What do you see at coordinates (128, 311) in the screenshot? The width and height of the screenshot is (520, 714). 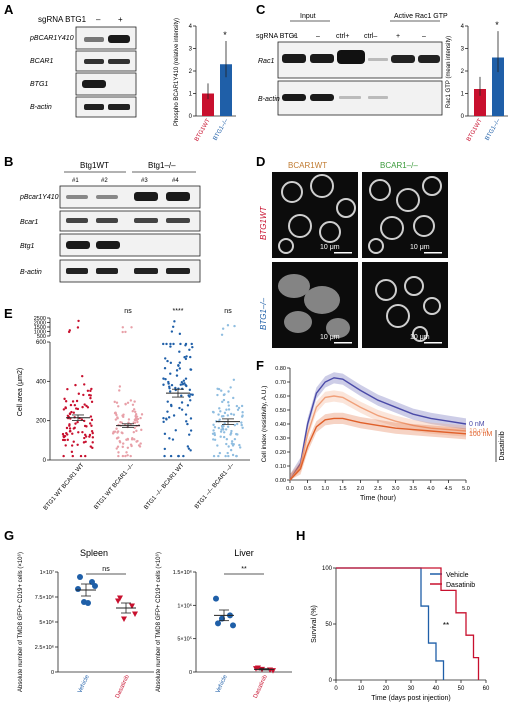 I see `significance: ns` at bounding box center [128, 311].